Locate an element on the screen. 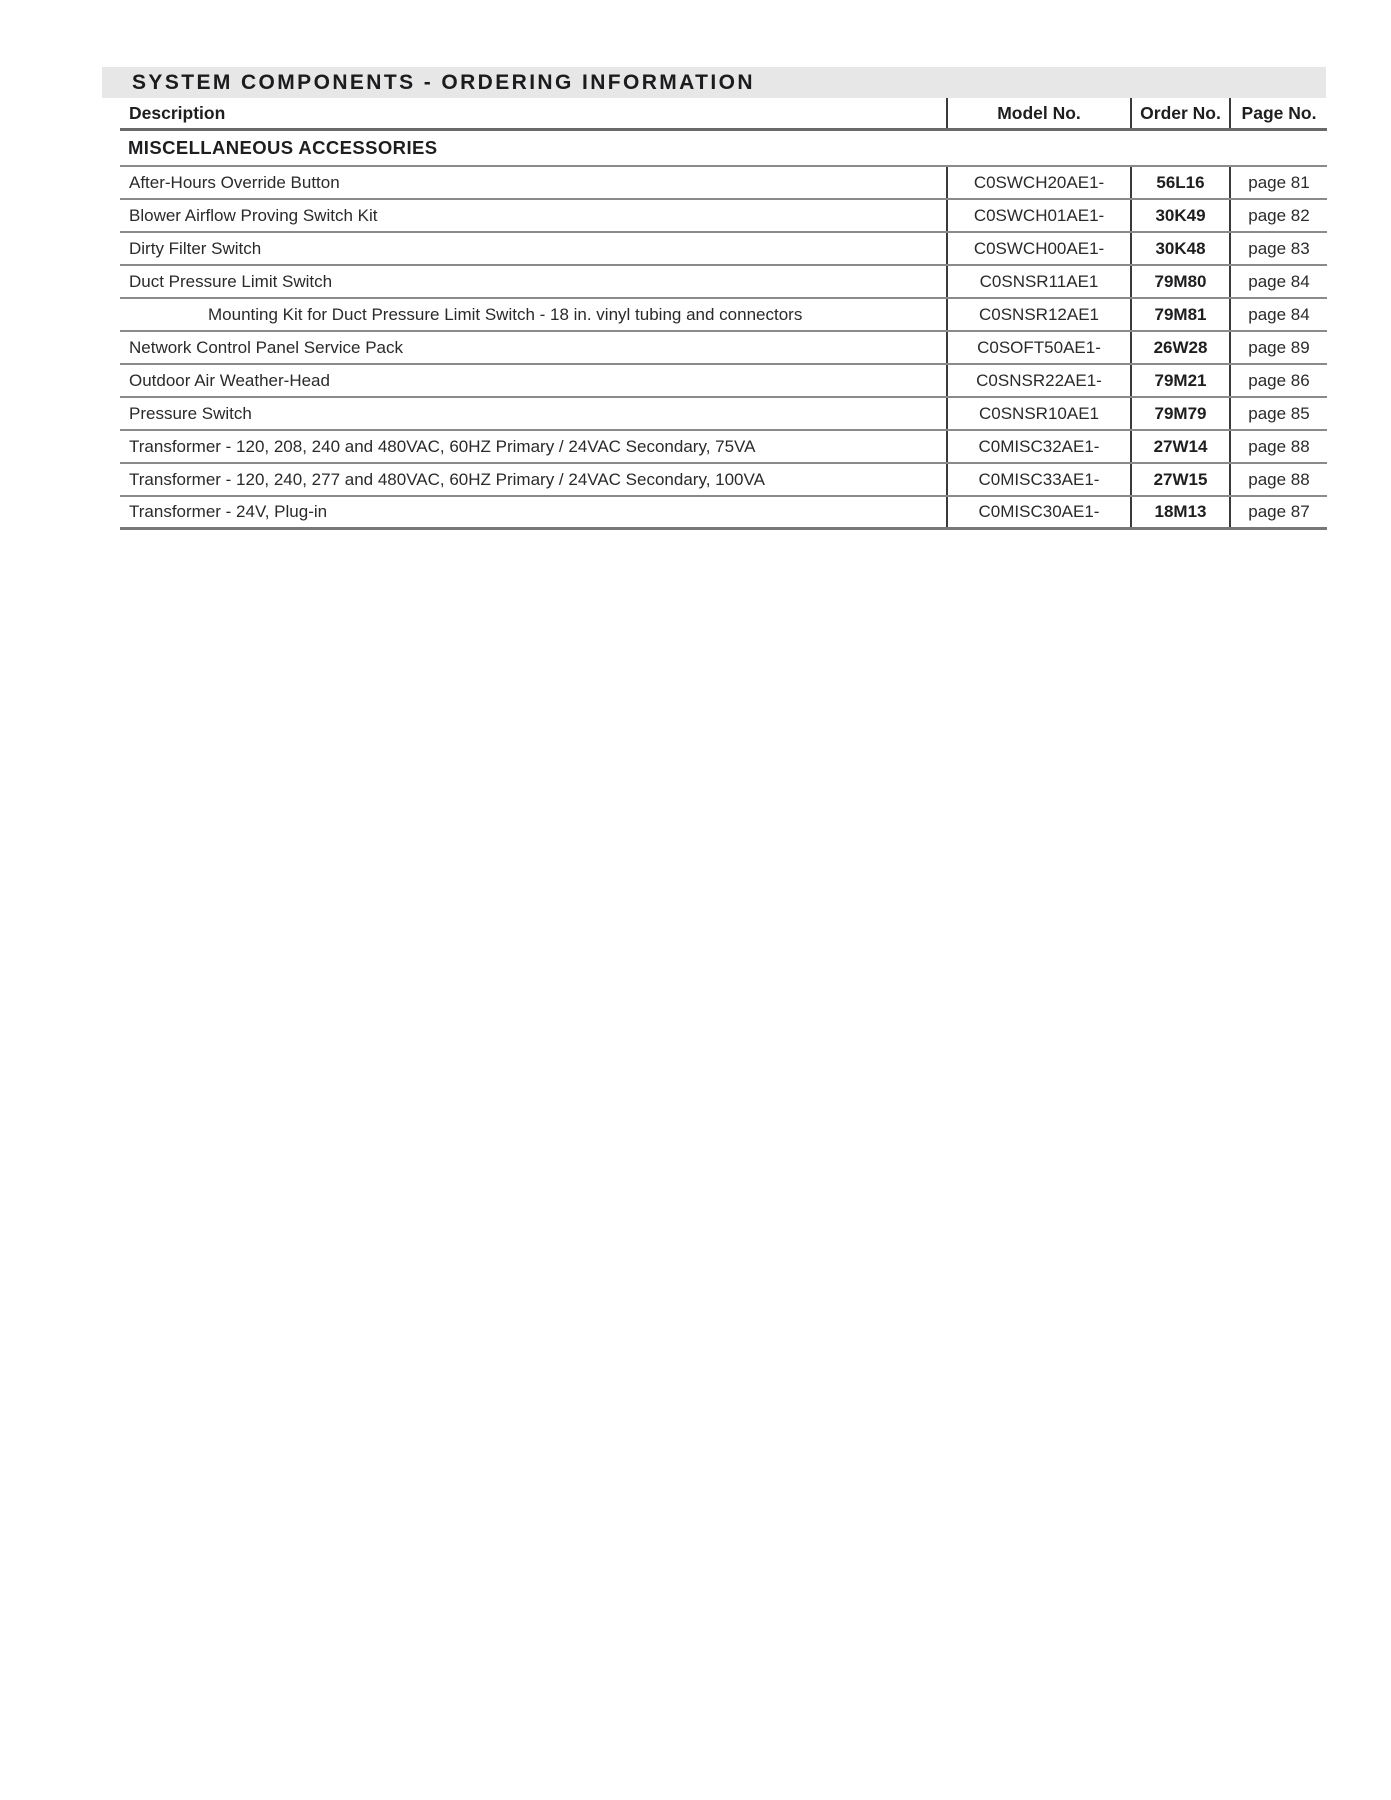 The height and width of the screenshot is (1800, 1391). model-no-cell: C0SOFT50AE1- is located at coordinates (1038, 347).